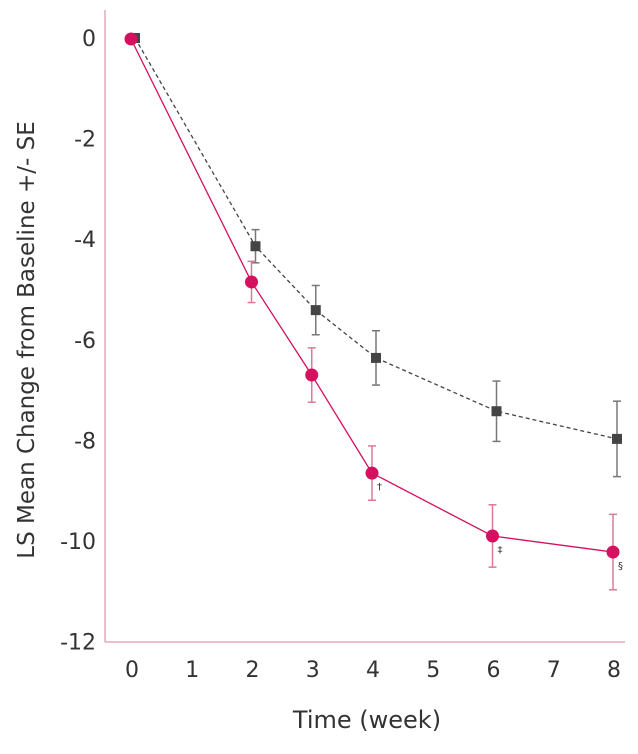 The height and width of the screenshot is (754, 638). Describe the element at coordinates (379, 487) in the screenshot. I see `data-annotation: †` at that location.